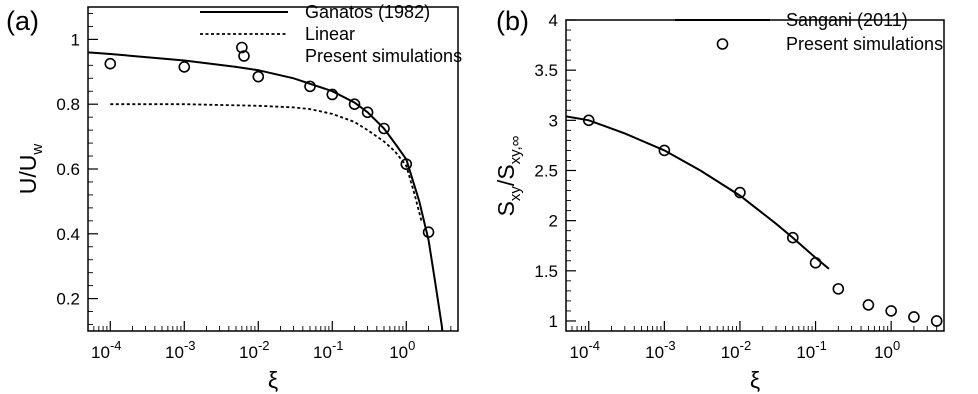  Describe the element at coordinates (546, 170) in the screenshot. I see `panel-b-y-tick-label: 2.5` at that location.